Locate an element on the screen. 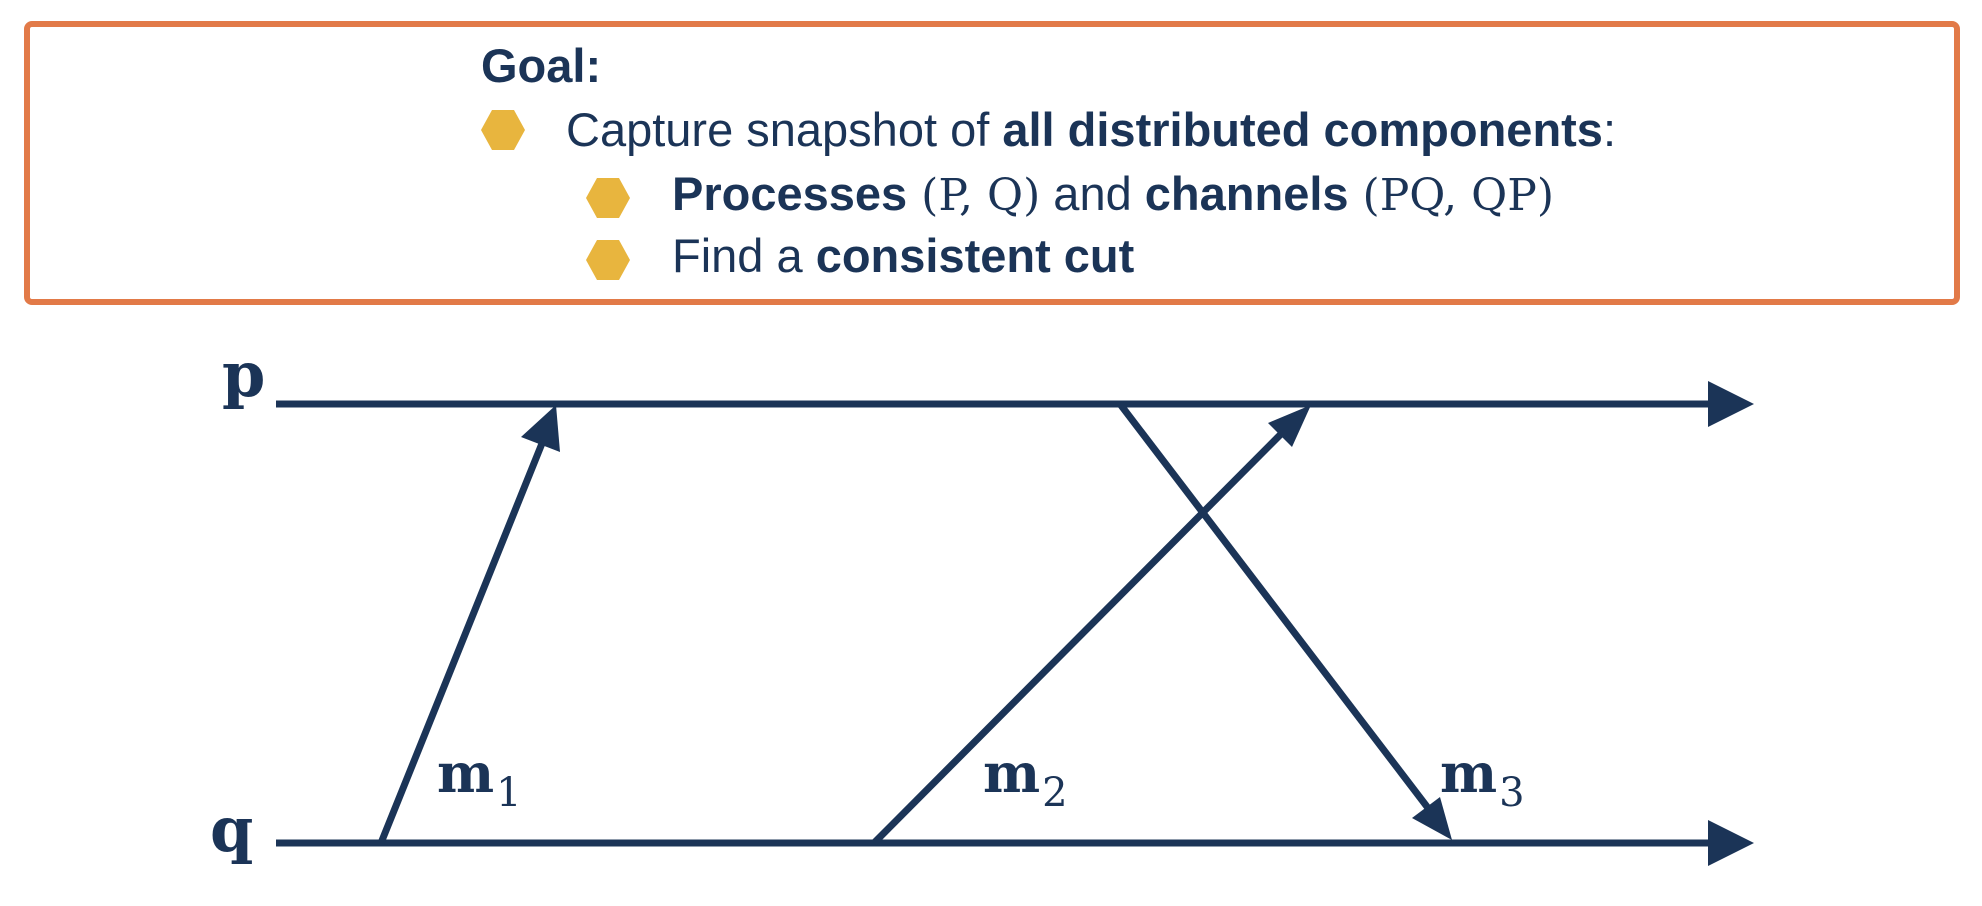  bullet-item-consistent-cut: Find a consistent cut is located at coordinates (1186, 256).